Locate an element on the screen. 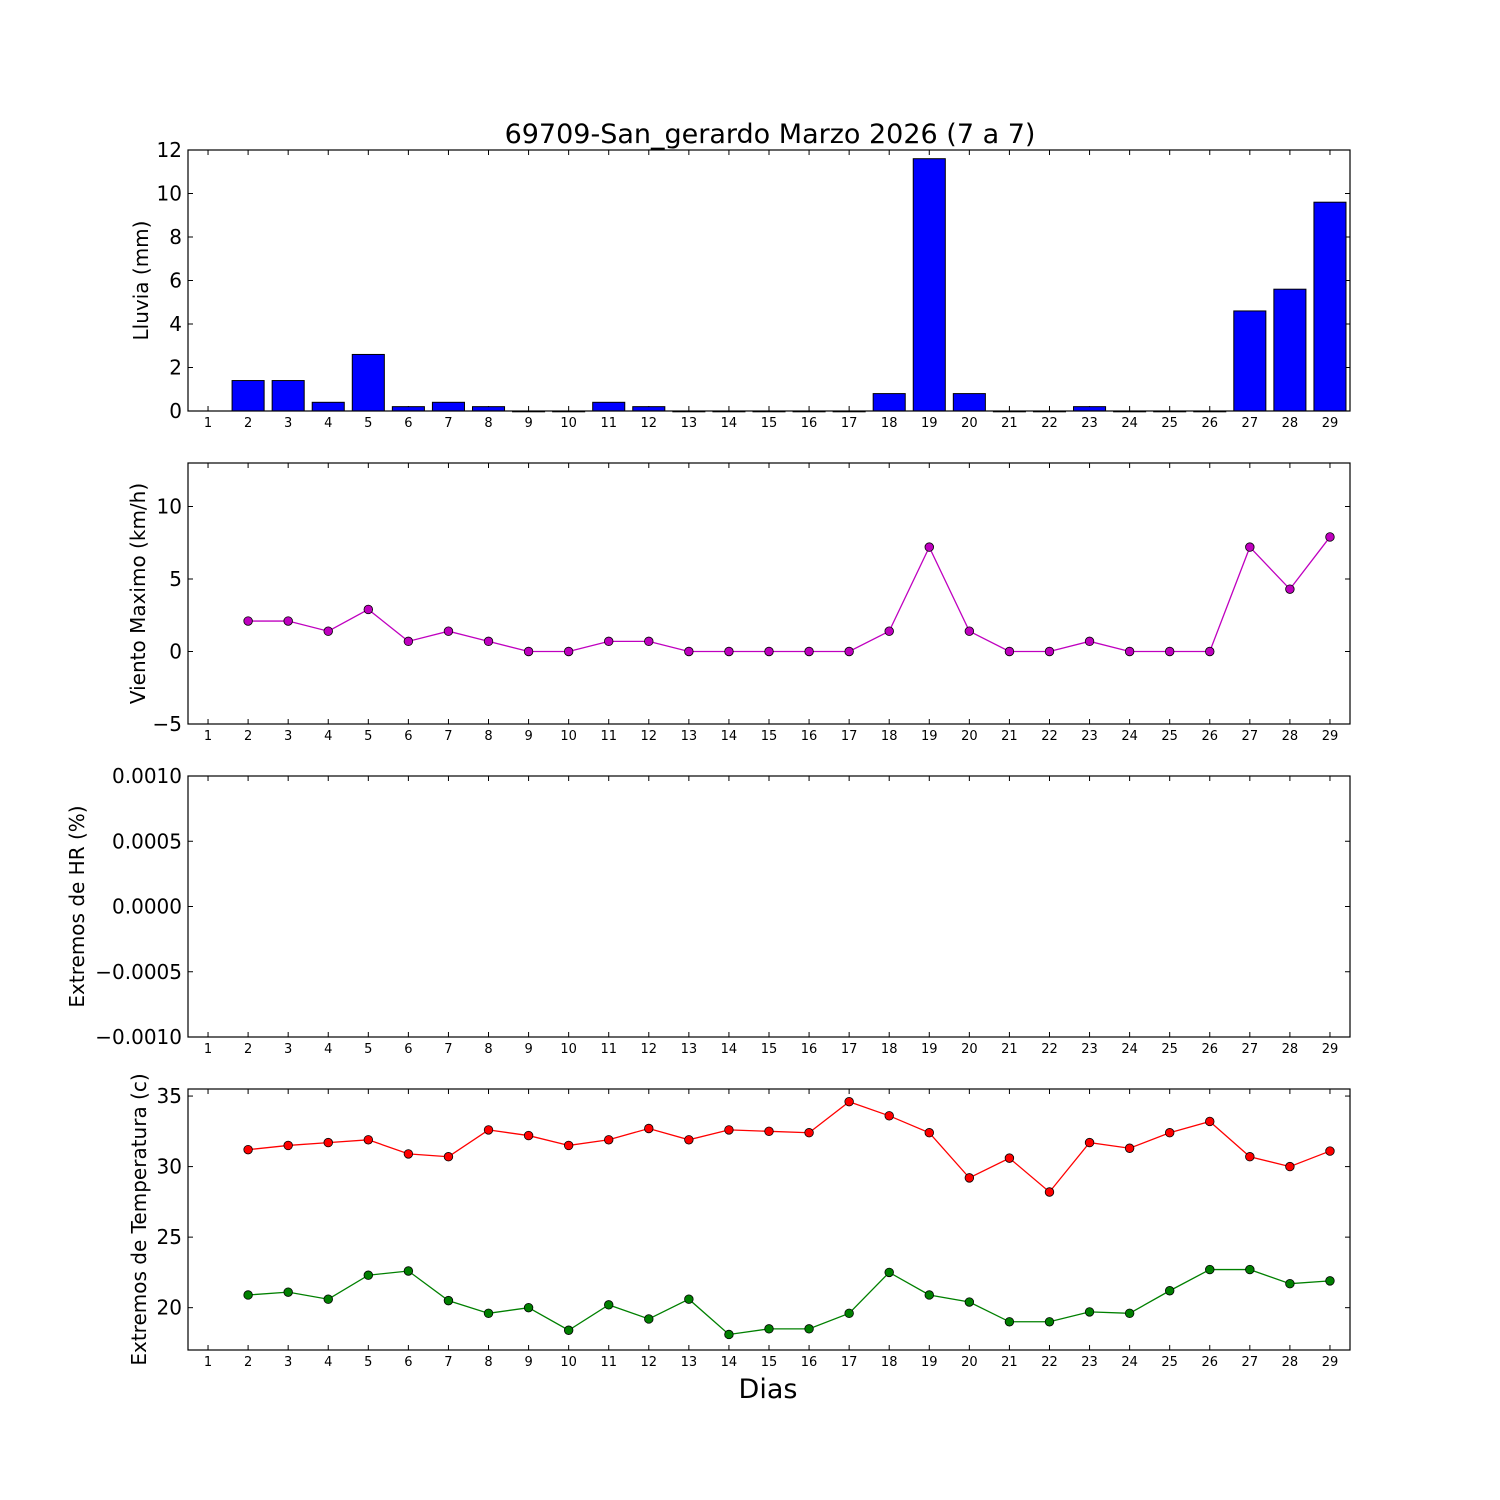 Image resolution: width=1500 pixels, height=1500 pixels. ytick-label: 25 is located at coordinates (169, 1237).